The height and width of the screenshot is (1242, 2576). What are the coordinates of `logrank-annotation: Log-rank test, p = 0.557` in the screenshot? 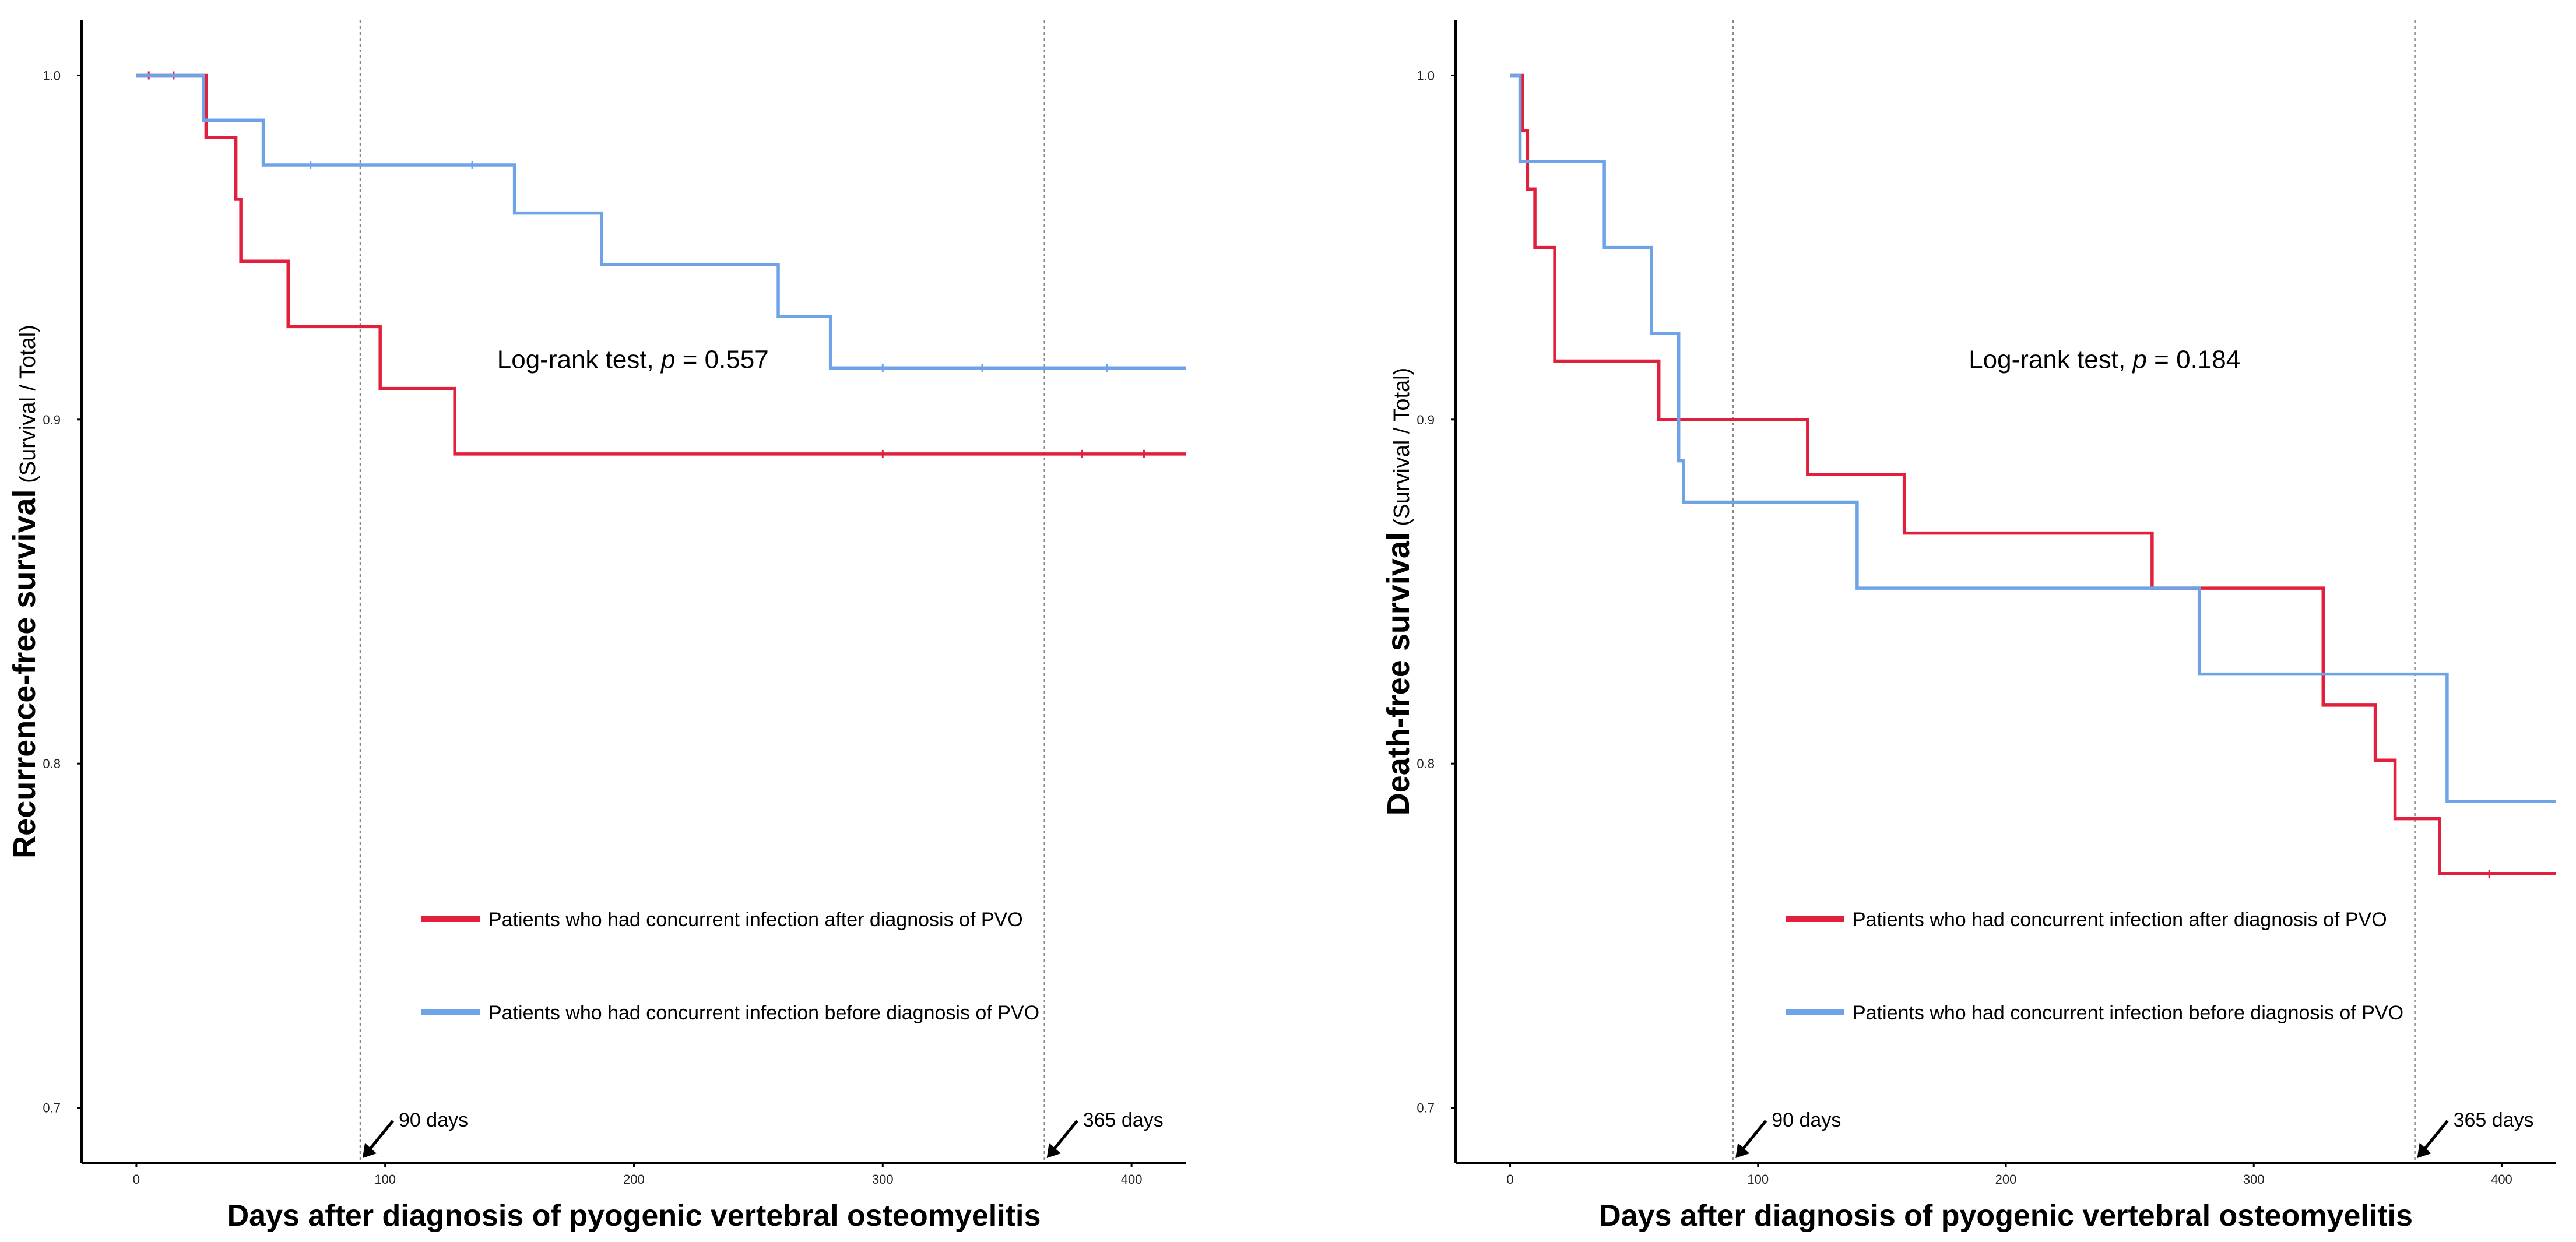 It's located at (633, 359).